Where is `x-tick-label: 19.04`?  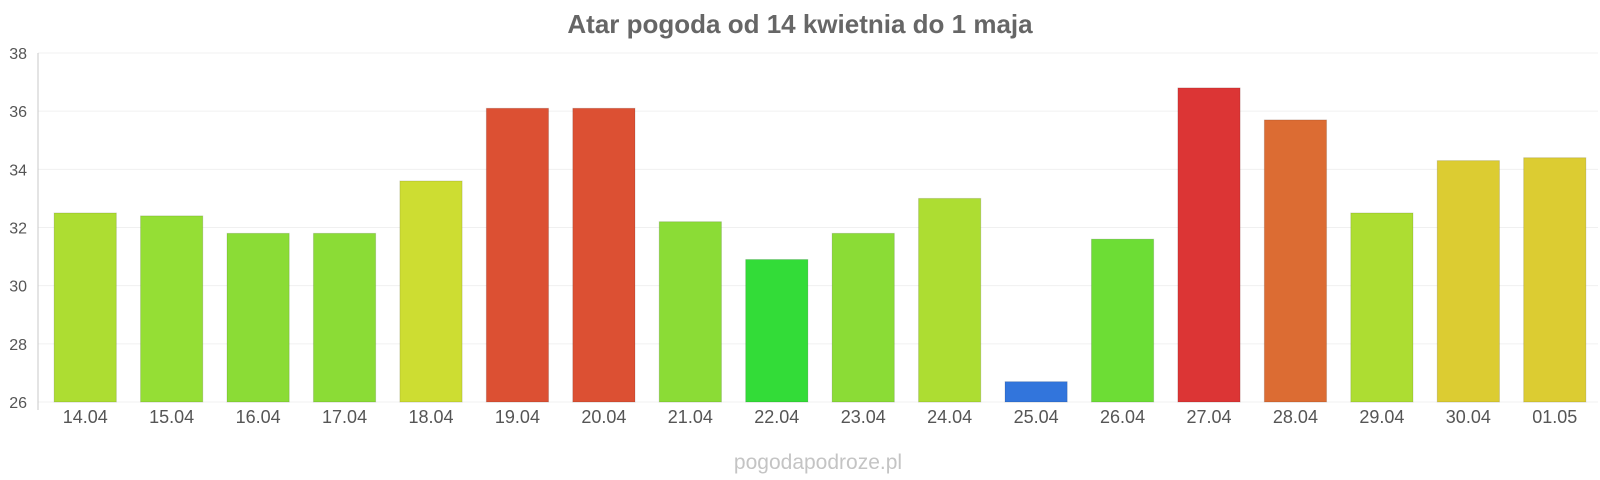 x-tick-label: 19.04 is located at coordinates (517, 417).